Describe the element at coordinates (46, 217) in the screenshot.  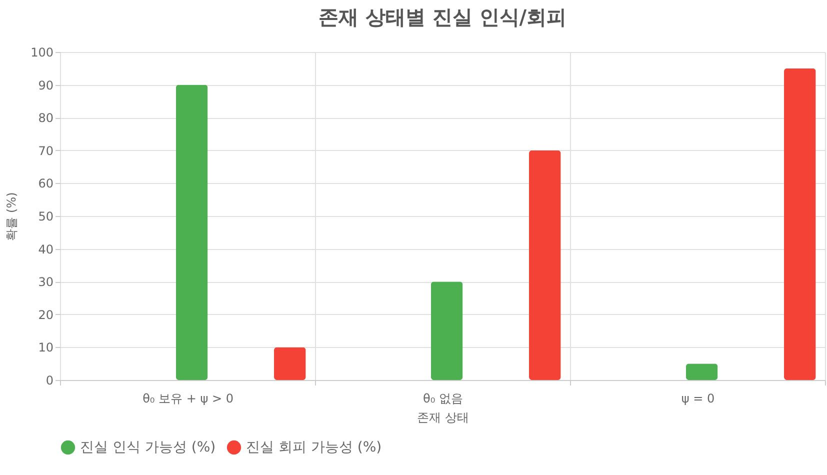
I see `y-tick-label: 50` at that location.